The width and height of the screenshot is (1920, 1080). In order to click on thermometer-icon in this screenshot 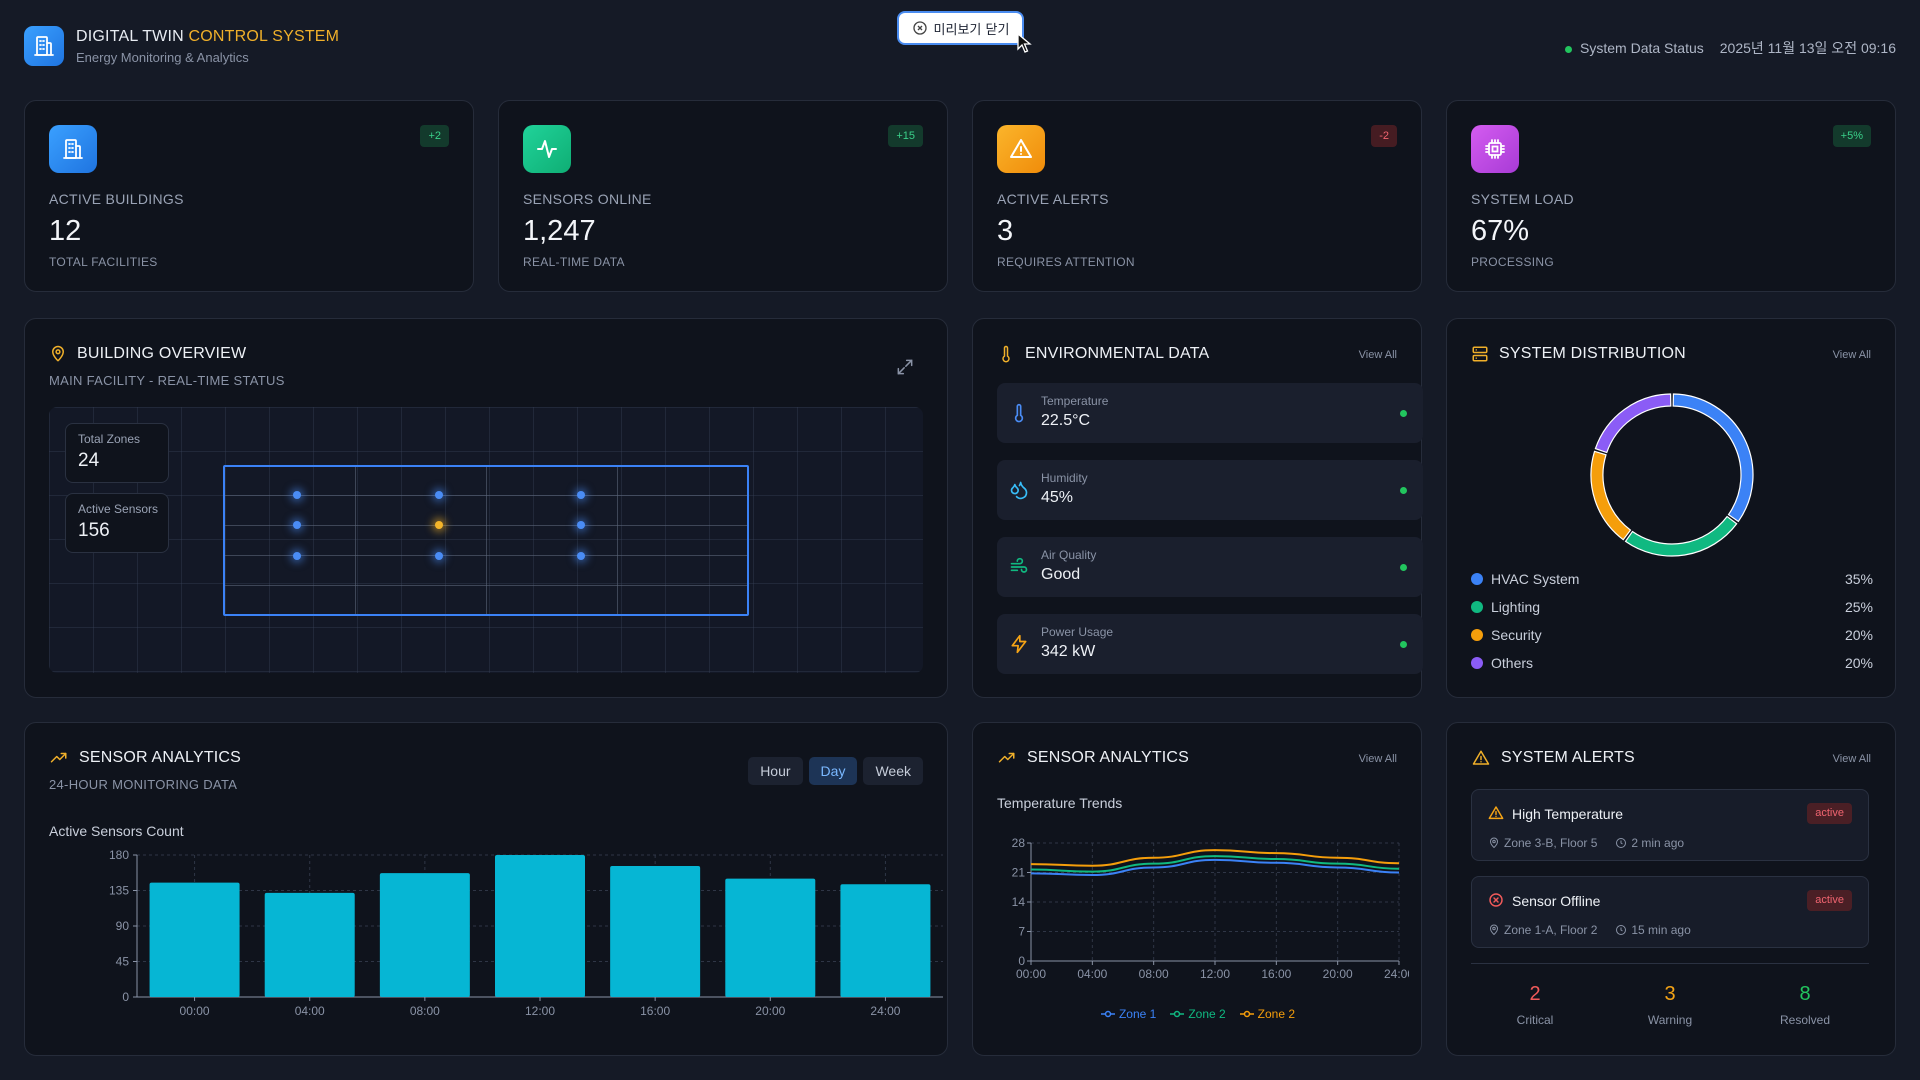, I will do `click(1019, 413)`.